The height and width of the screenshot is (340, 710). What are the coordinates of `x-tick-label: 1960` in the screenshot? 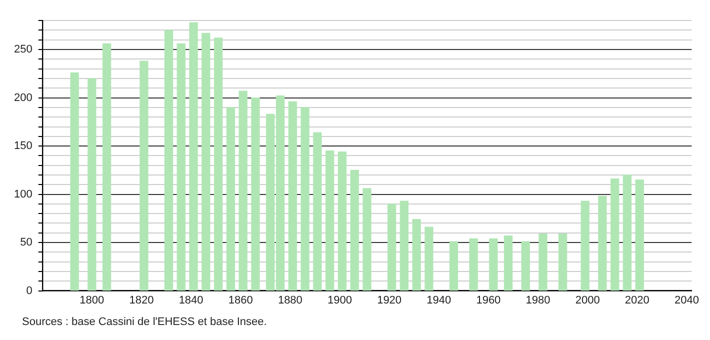 It's located at (488, 300).